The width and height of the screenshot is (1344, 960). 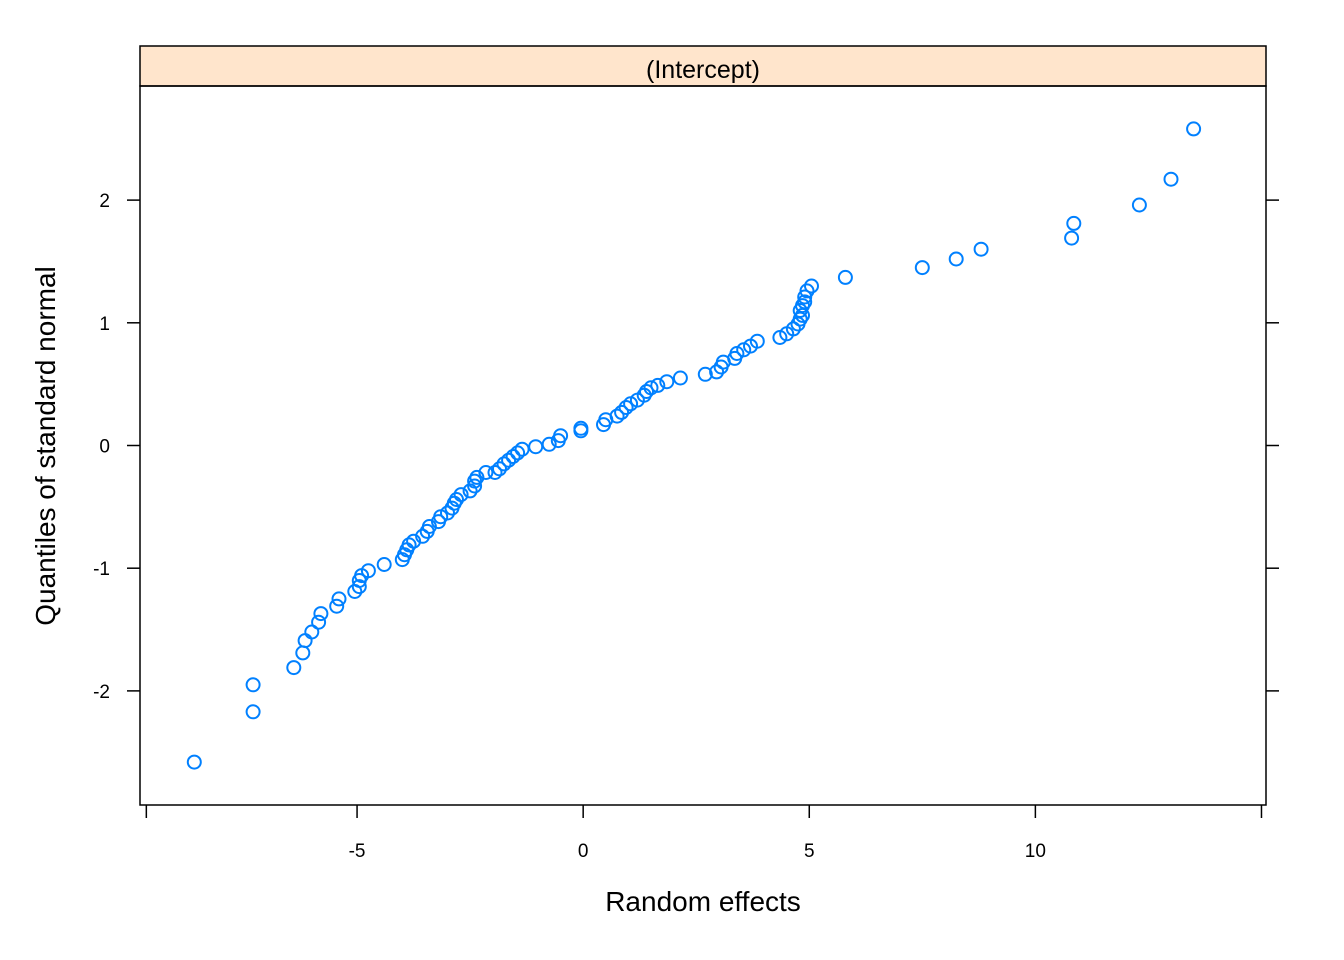 What do you see at coordinates (45, 446) in the screenshot?
I see `y-axis-title: Quantiles of standard normal` at bounding box center [45, 446].